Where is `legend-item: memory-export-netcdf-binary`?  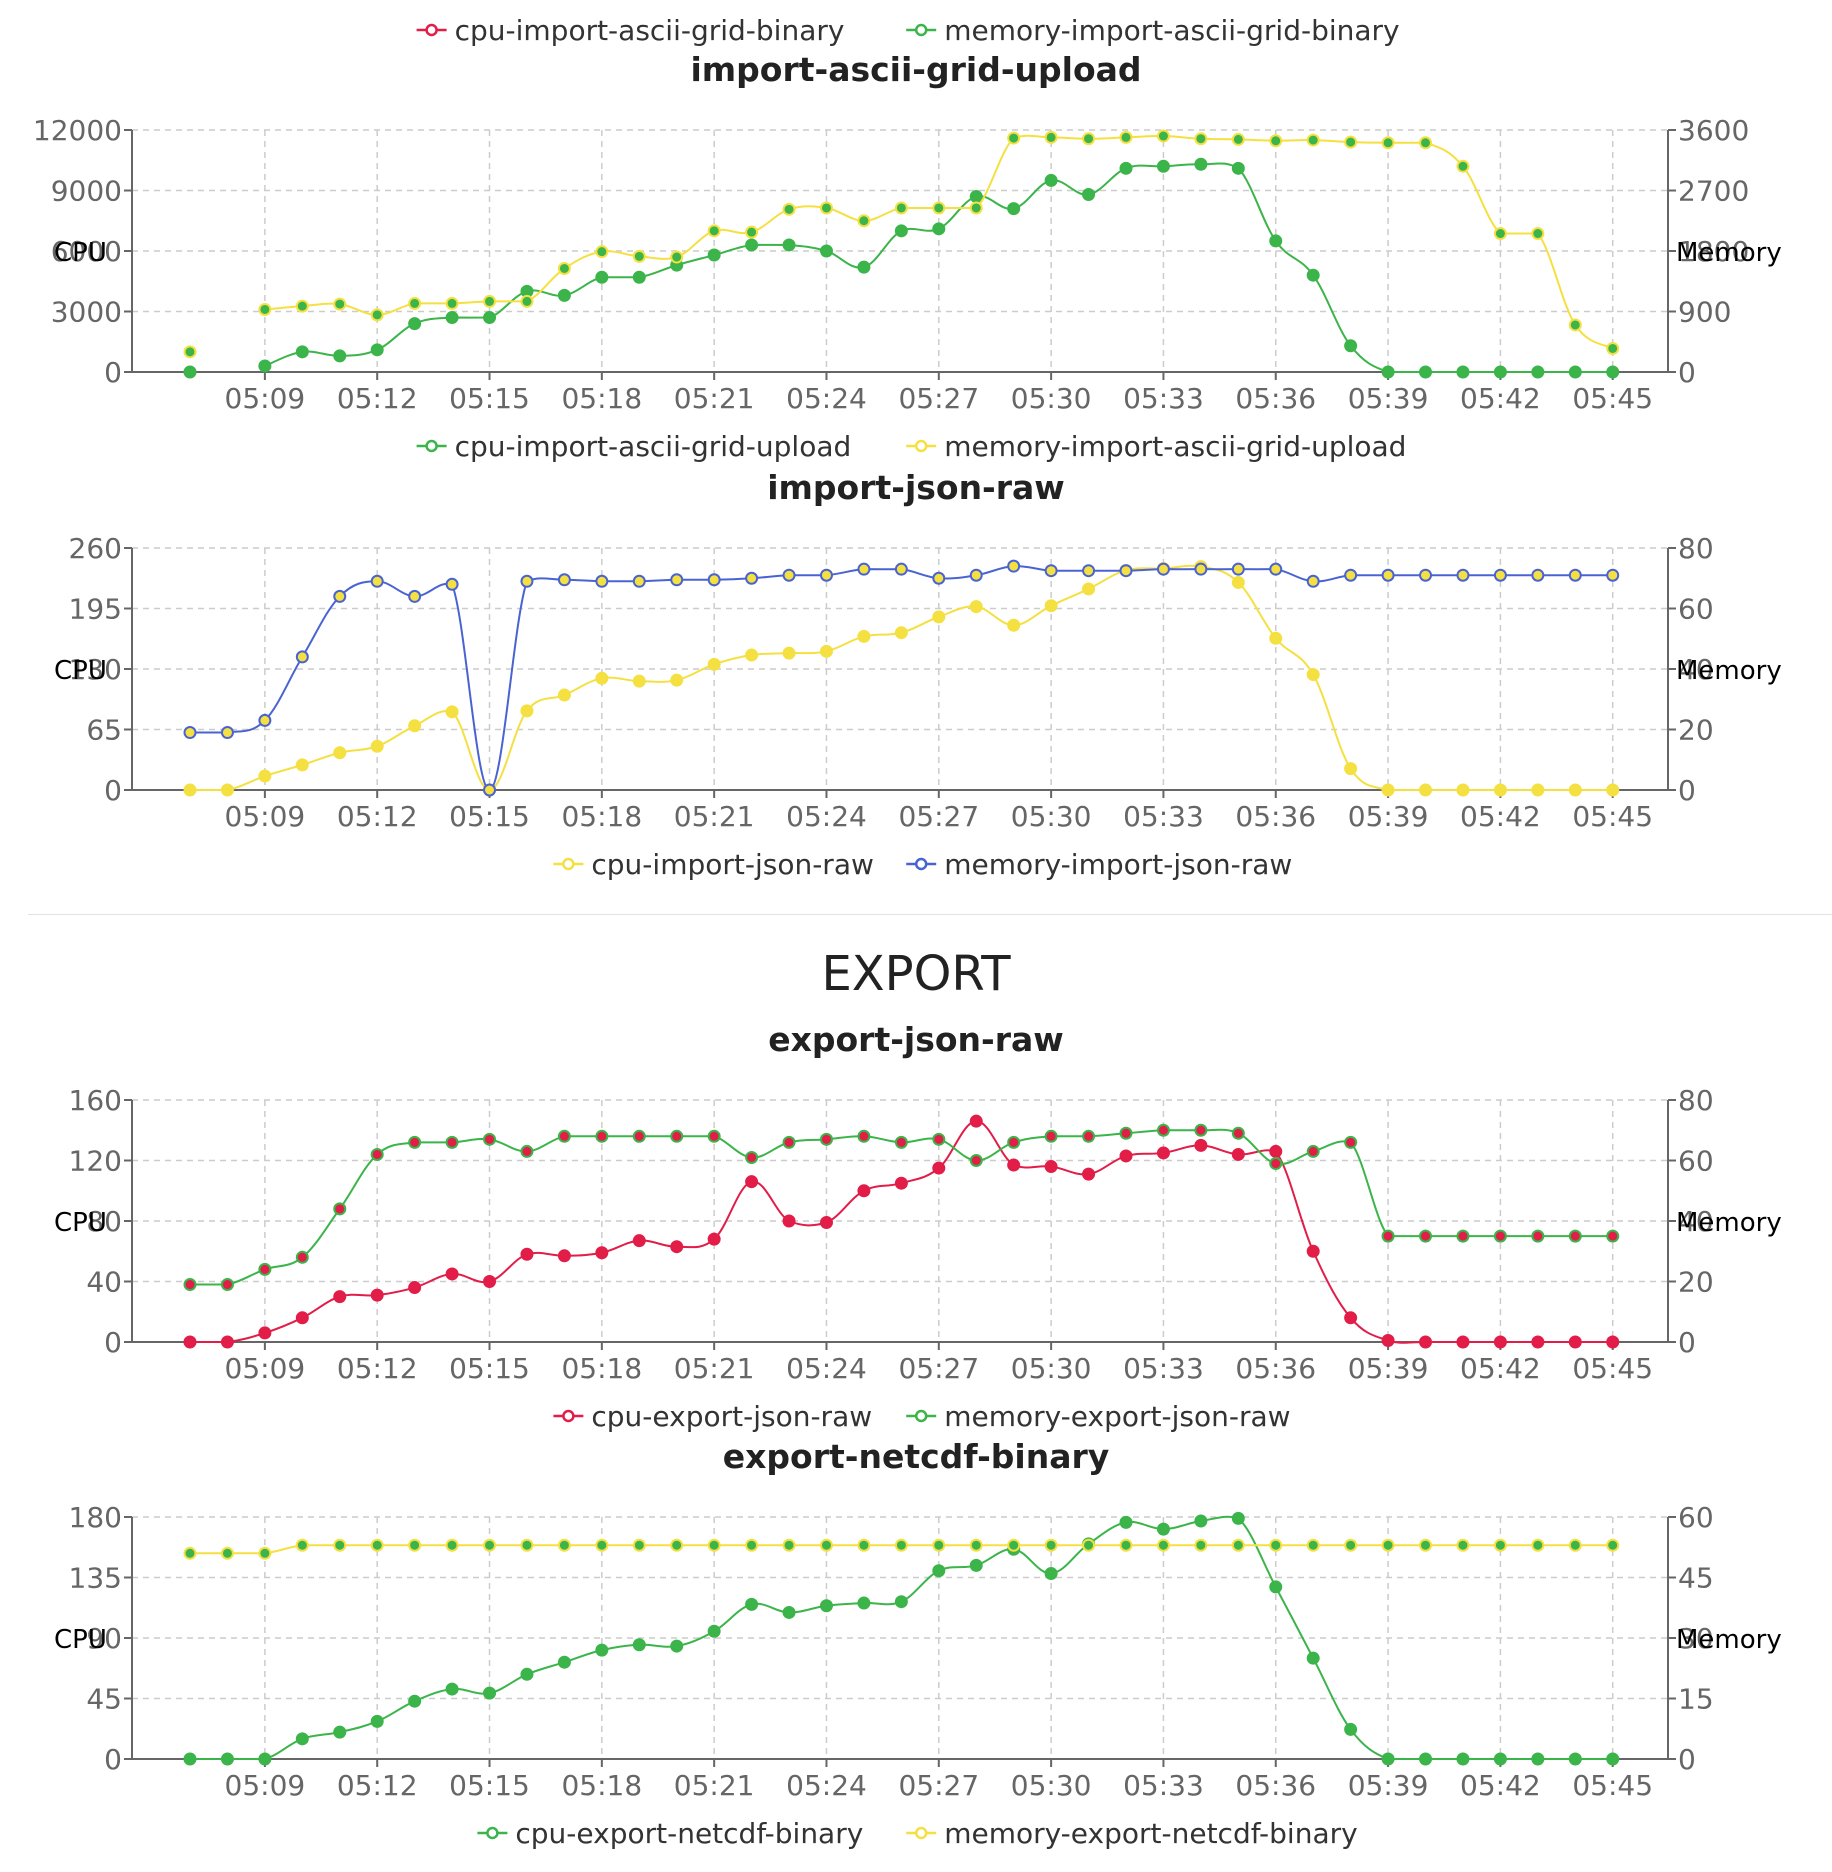
legend-item: memory-export-netcdf-binary is located at coordinates (1132, 1833).